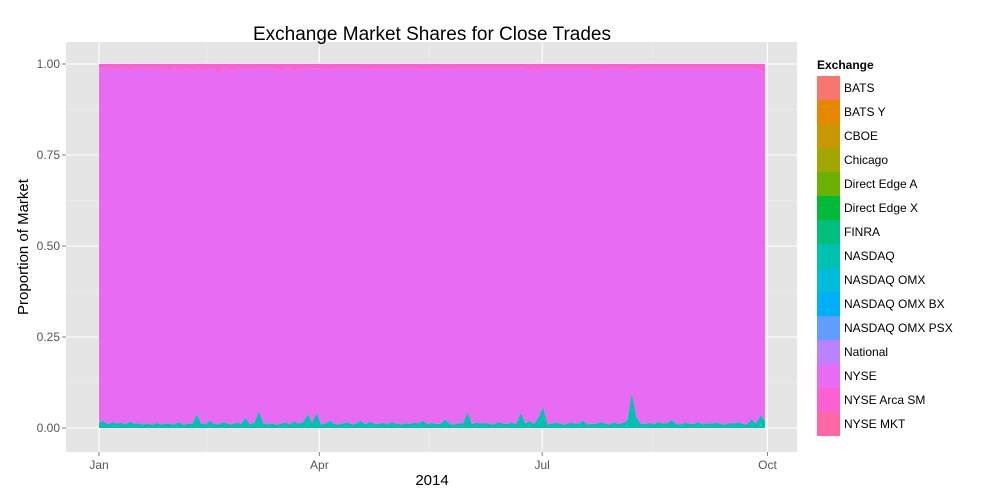  What do you see at coordinates (898, 328) in the screenshot?
I see `legend-label: NASDAQ OMX PSX` at bounding box center [898, 328].